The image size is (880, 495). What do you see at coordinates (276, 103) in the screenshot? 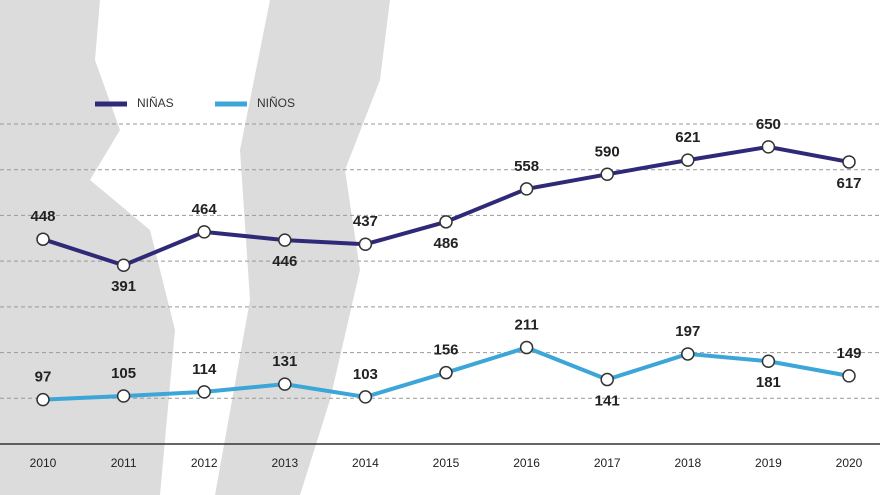
I see `legend-label: NIÑOS` at bounding box center [276, 103].